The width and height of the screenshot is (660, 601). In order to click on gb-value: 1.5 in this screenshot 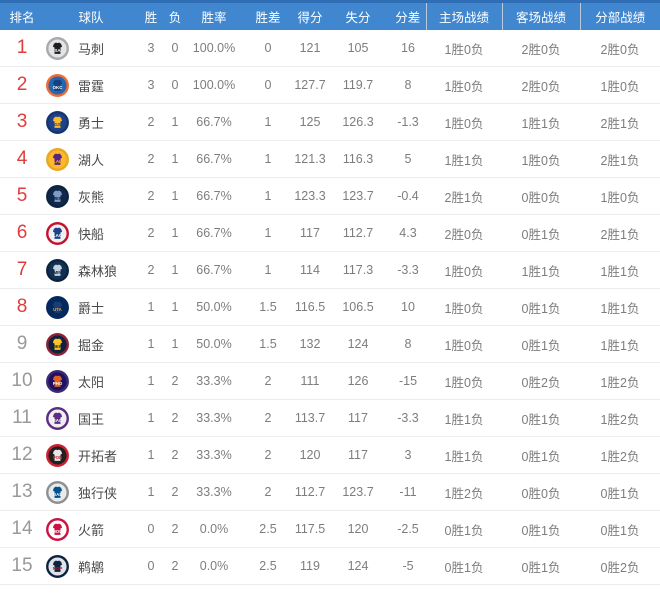, I will do `click(268, 307)`.